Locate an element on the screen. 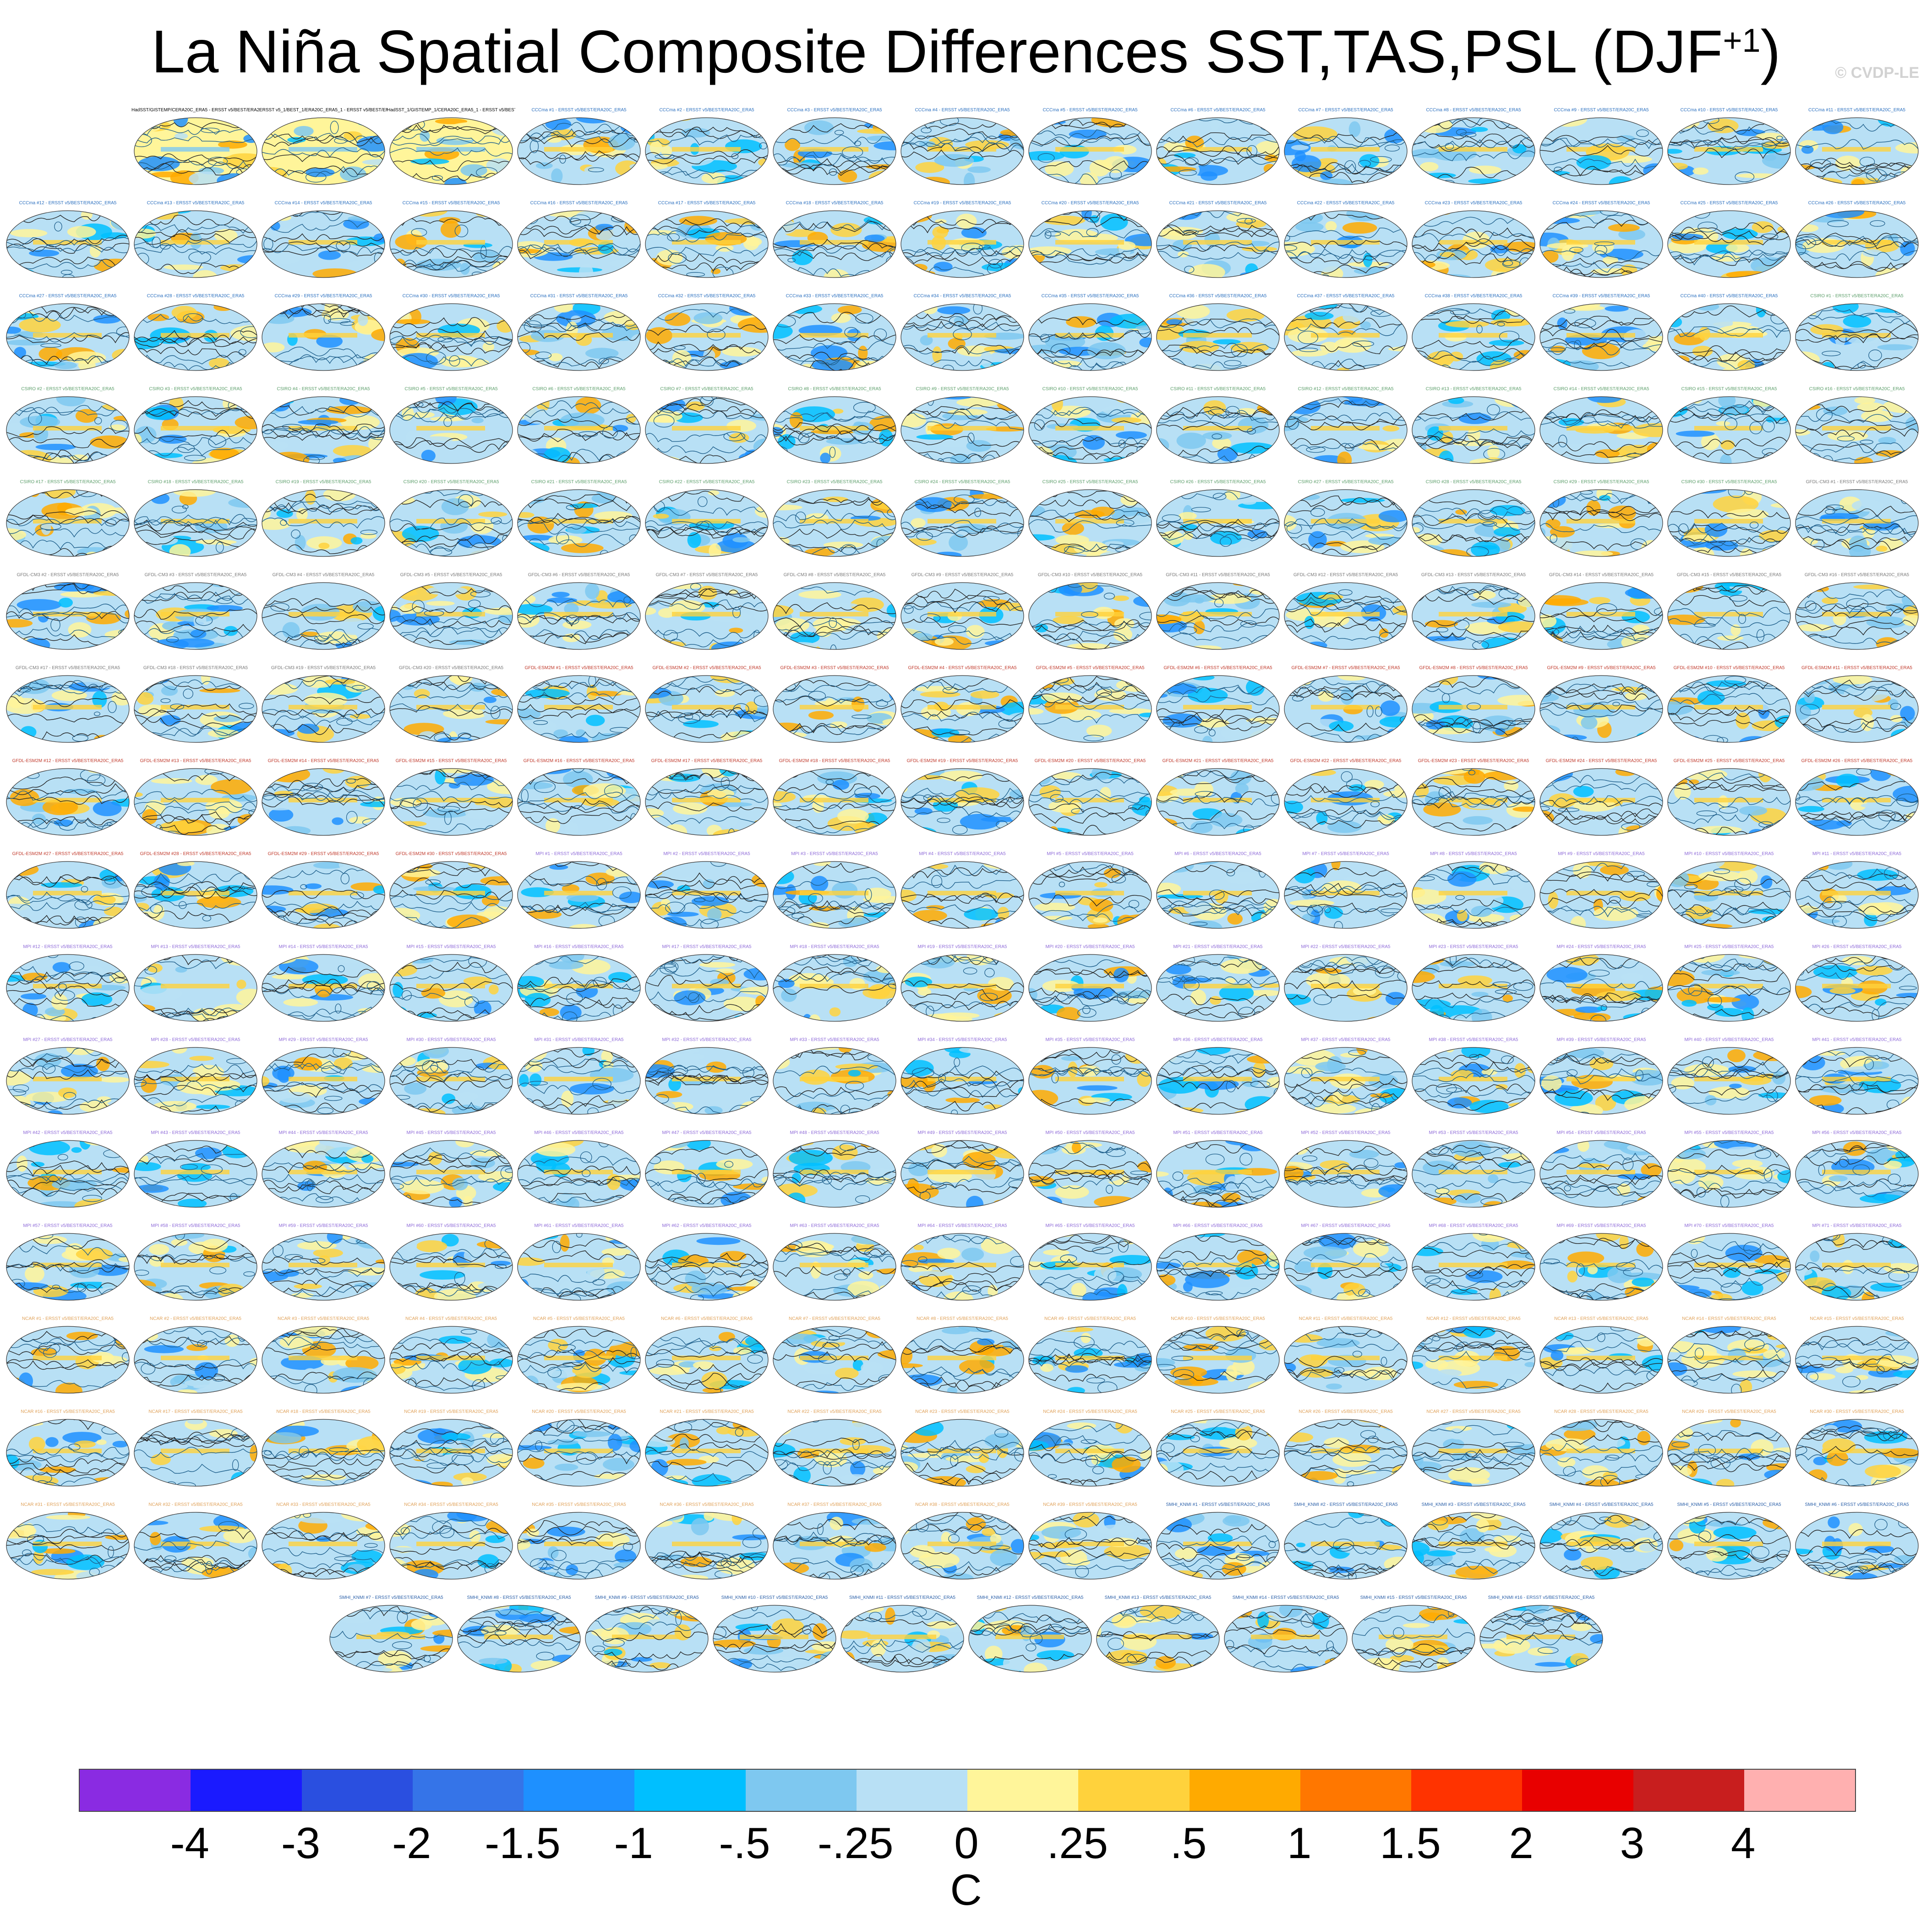 Image resolution: width=1932 pixels, height=1919 pixels. map-panel: NCAR #39 - ERSST v5/BEST/ERA20C_ERA5 is located at coordinates (1090, 1544).